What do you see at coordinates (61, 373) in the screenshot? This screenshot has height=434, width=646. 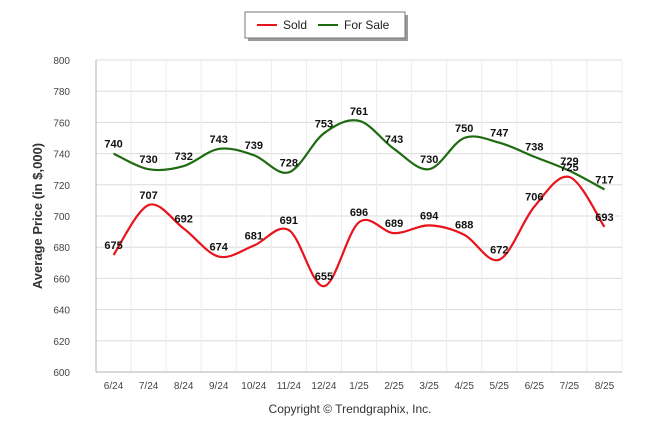 I see `y-tick-label: 600` at bounding box center [61, 373].